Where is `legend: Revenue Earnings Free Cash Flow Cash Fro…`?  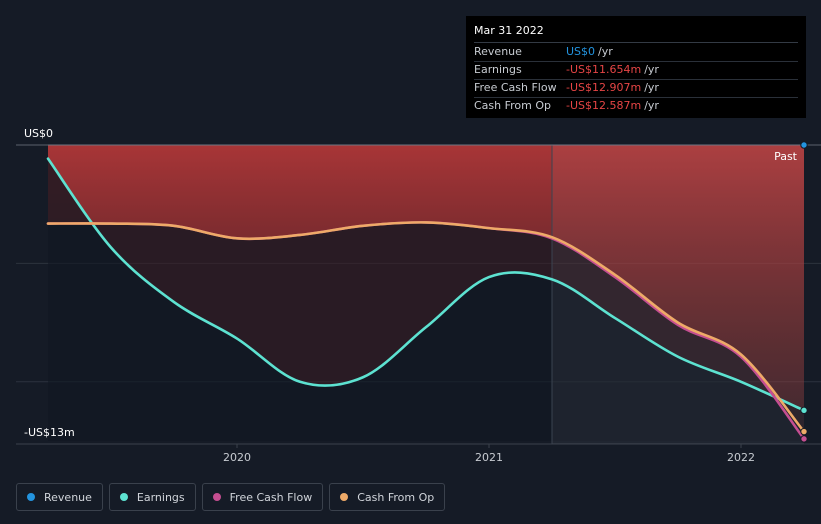 legend: Revenue Earnings Free Cash Flow Cash Fro… is located at coordinates (231, 497).